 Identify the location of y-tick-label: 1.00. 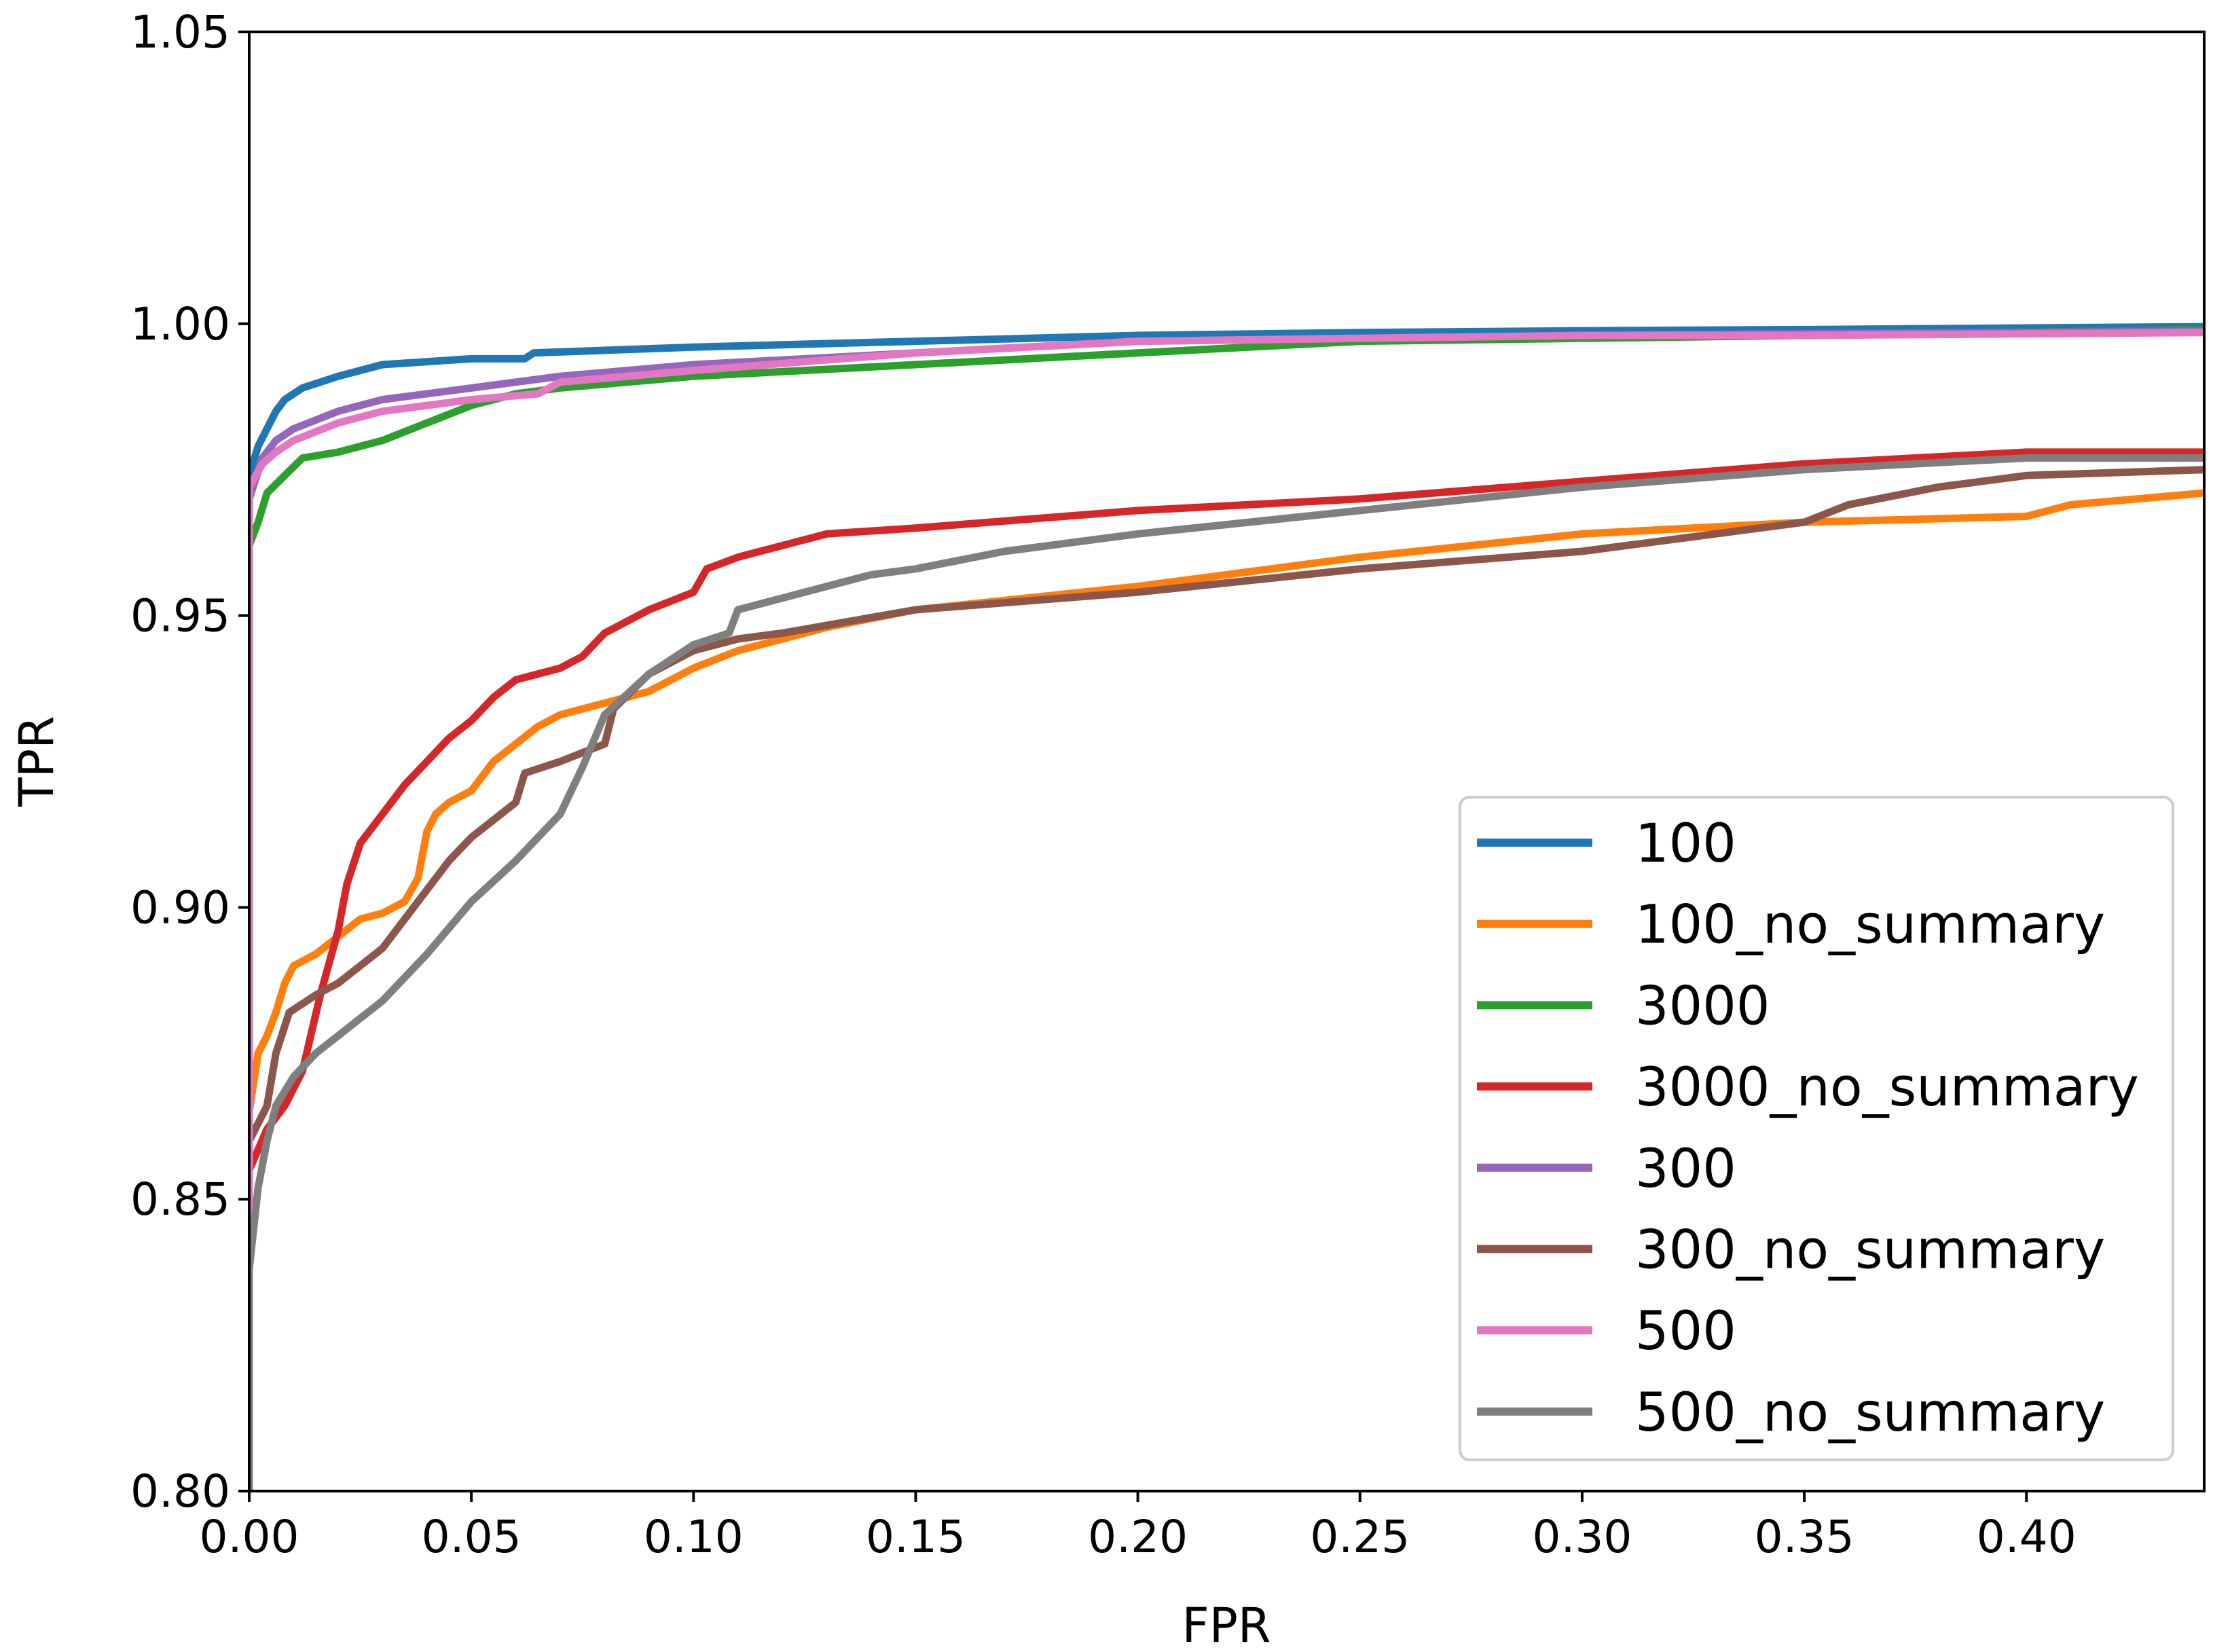
(180, 324).